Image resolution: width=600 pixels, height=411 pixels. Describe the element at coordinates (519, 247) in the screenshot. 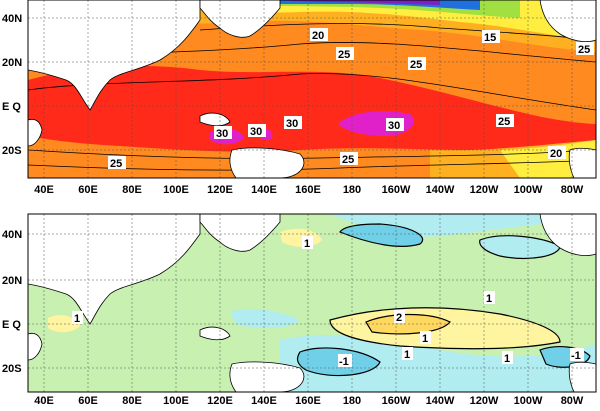

I see `bottom-neg-east` at that location.